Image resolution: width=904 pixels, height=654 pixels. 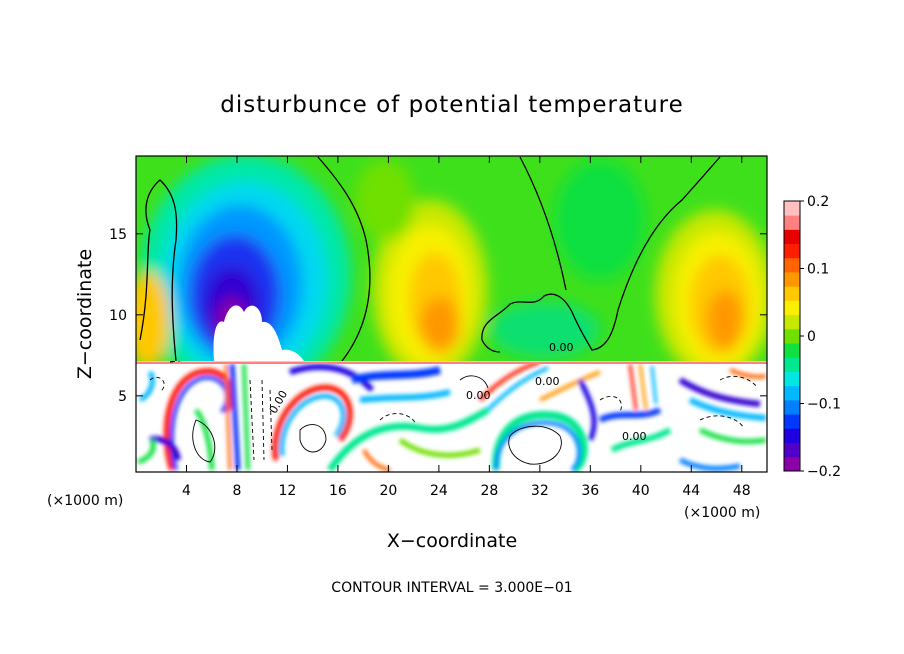 What do you see at coordinates (236, 491) in the screenshot?
I see `x-tick-label: 8` at bounding box center [236, 491].